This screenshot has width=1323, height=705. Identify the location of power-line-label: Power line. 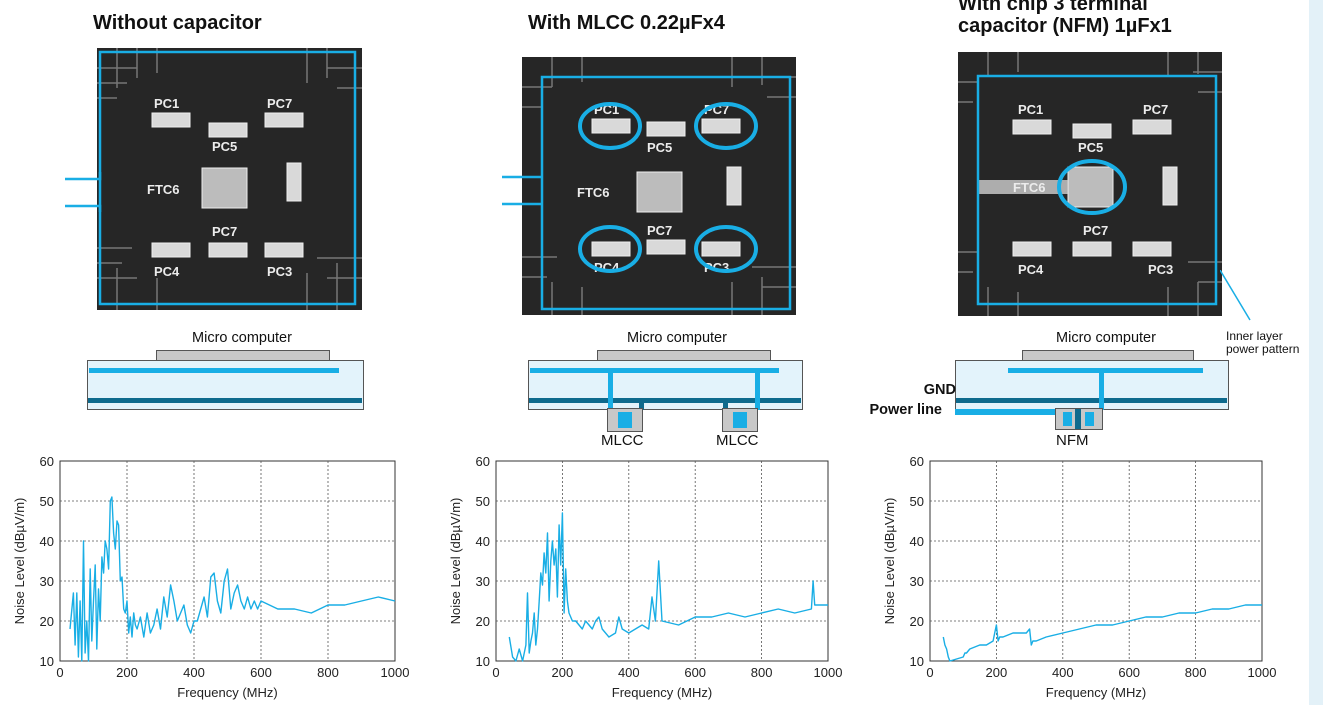
(905, 410).